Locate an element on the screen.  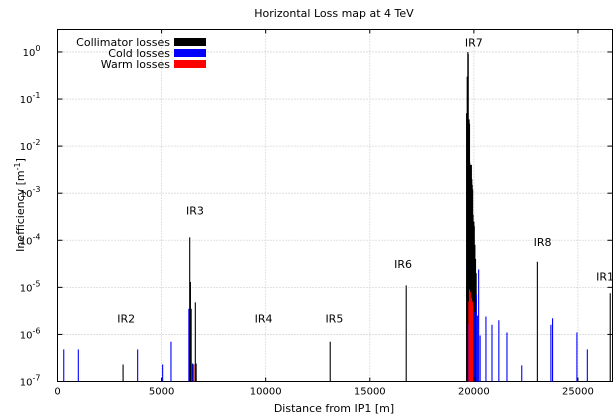
legend-label-cold: Cold losses is located at coordinates (139, 53).